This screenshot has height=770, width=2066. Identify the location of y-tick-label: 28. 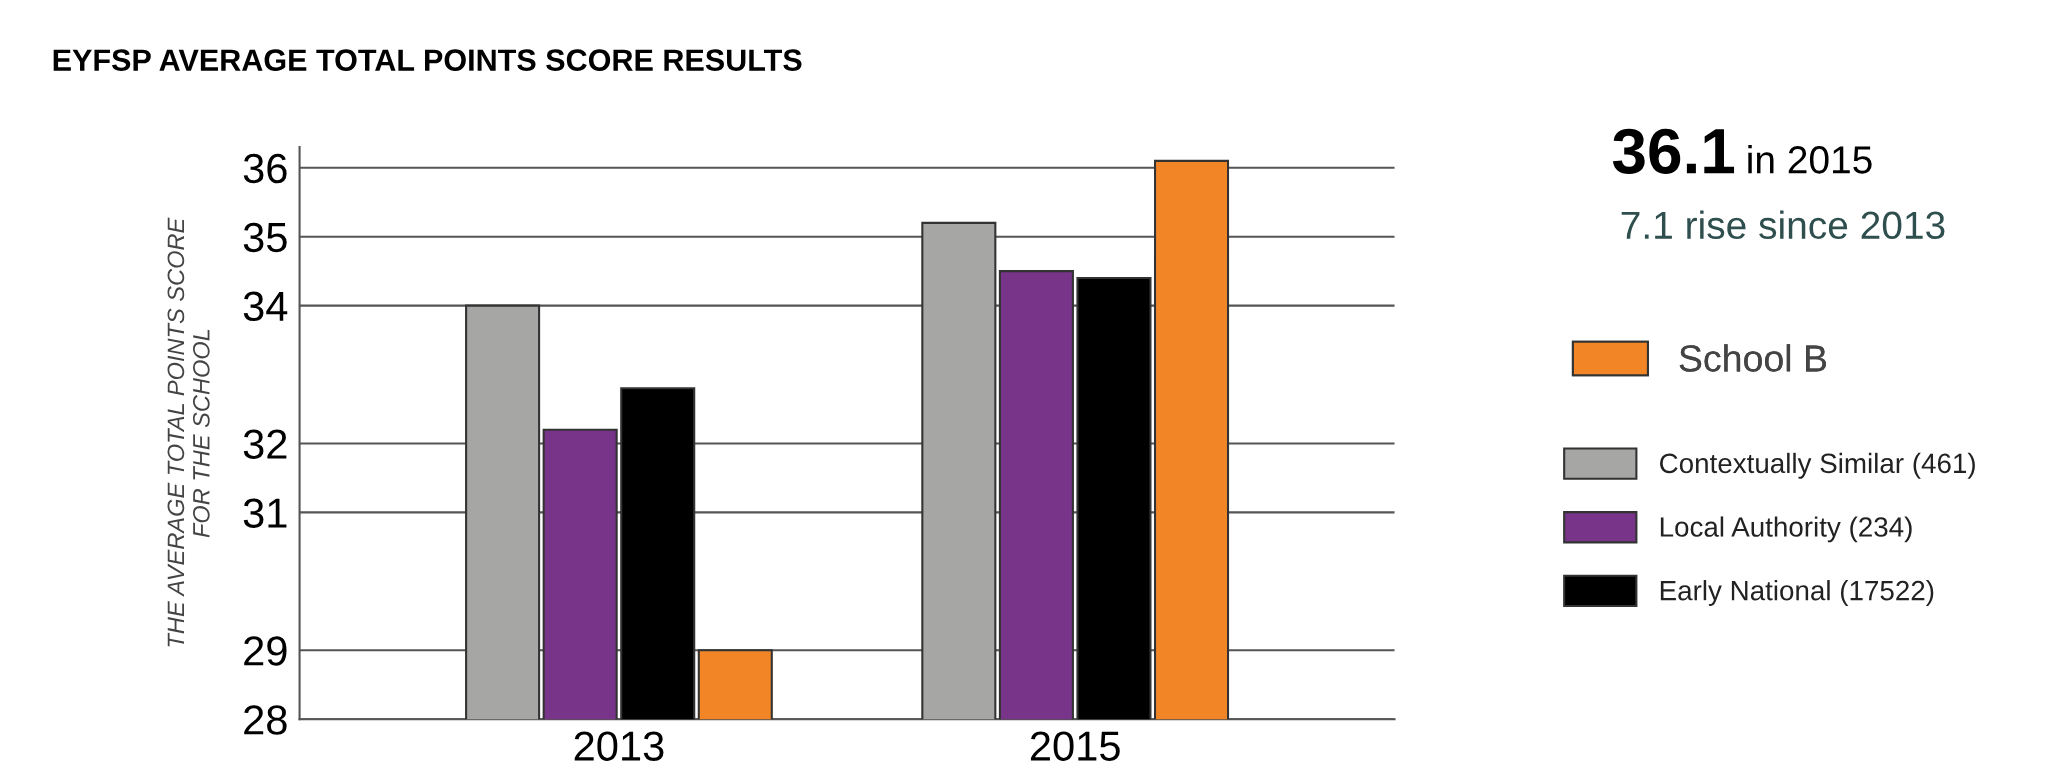
(265, 720).